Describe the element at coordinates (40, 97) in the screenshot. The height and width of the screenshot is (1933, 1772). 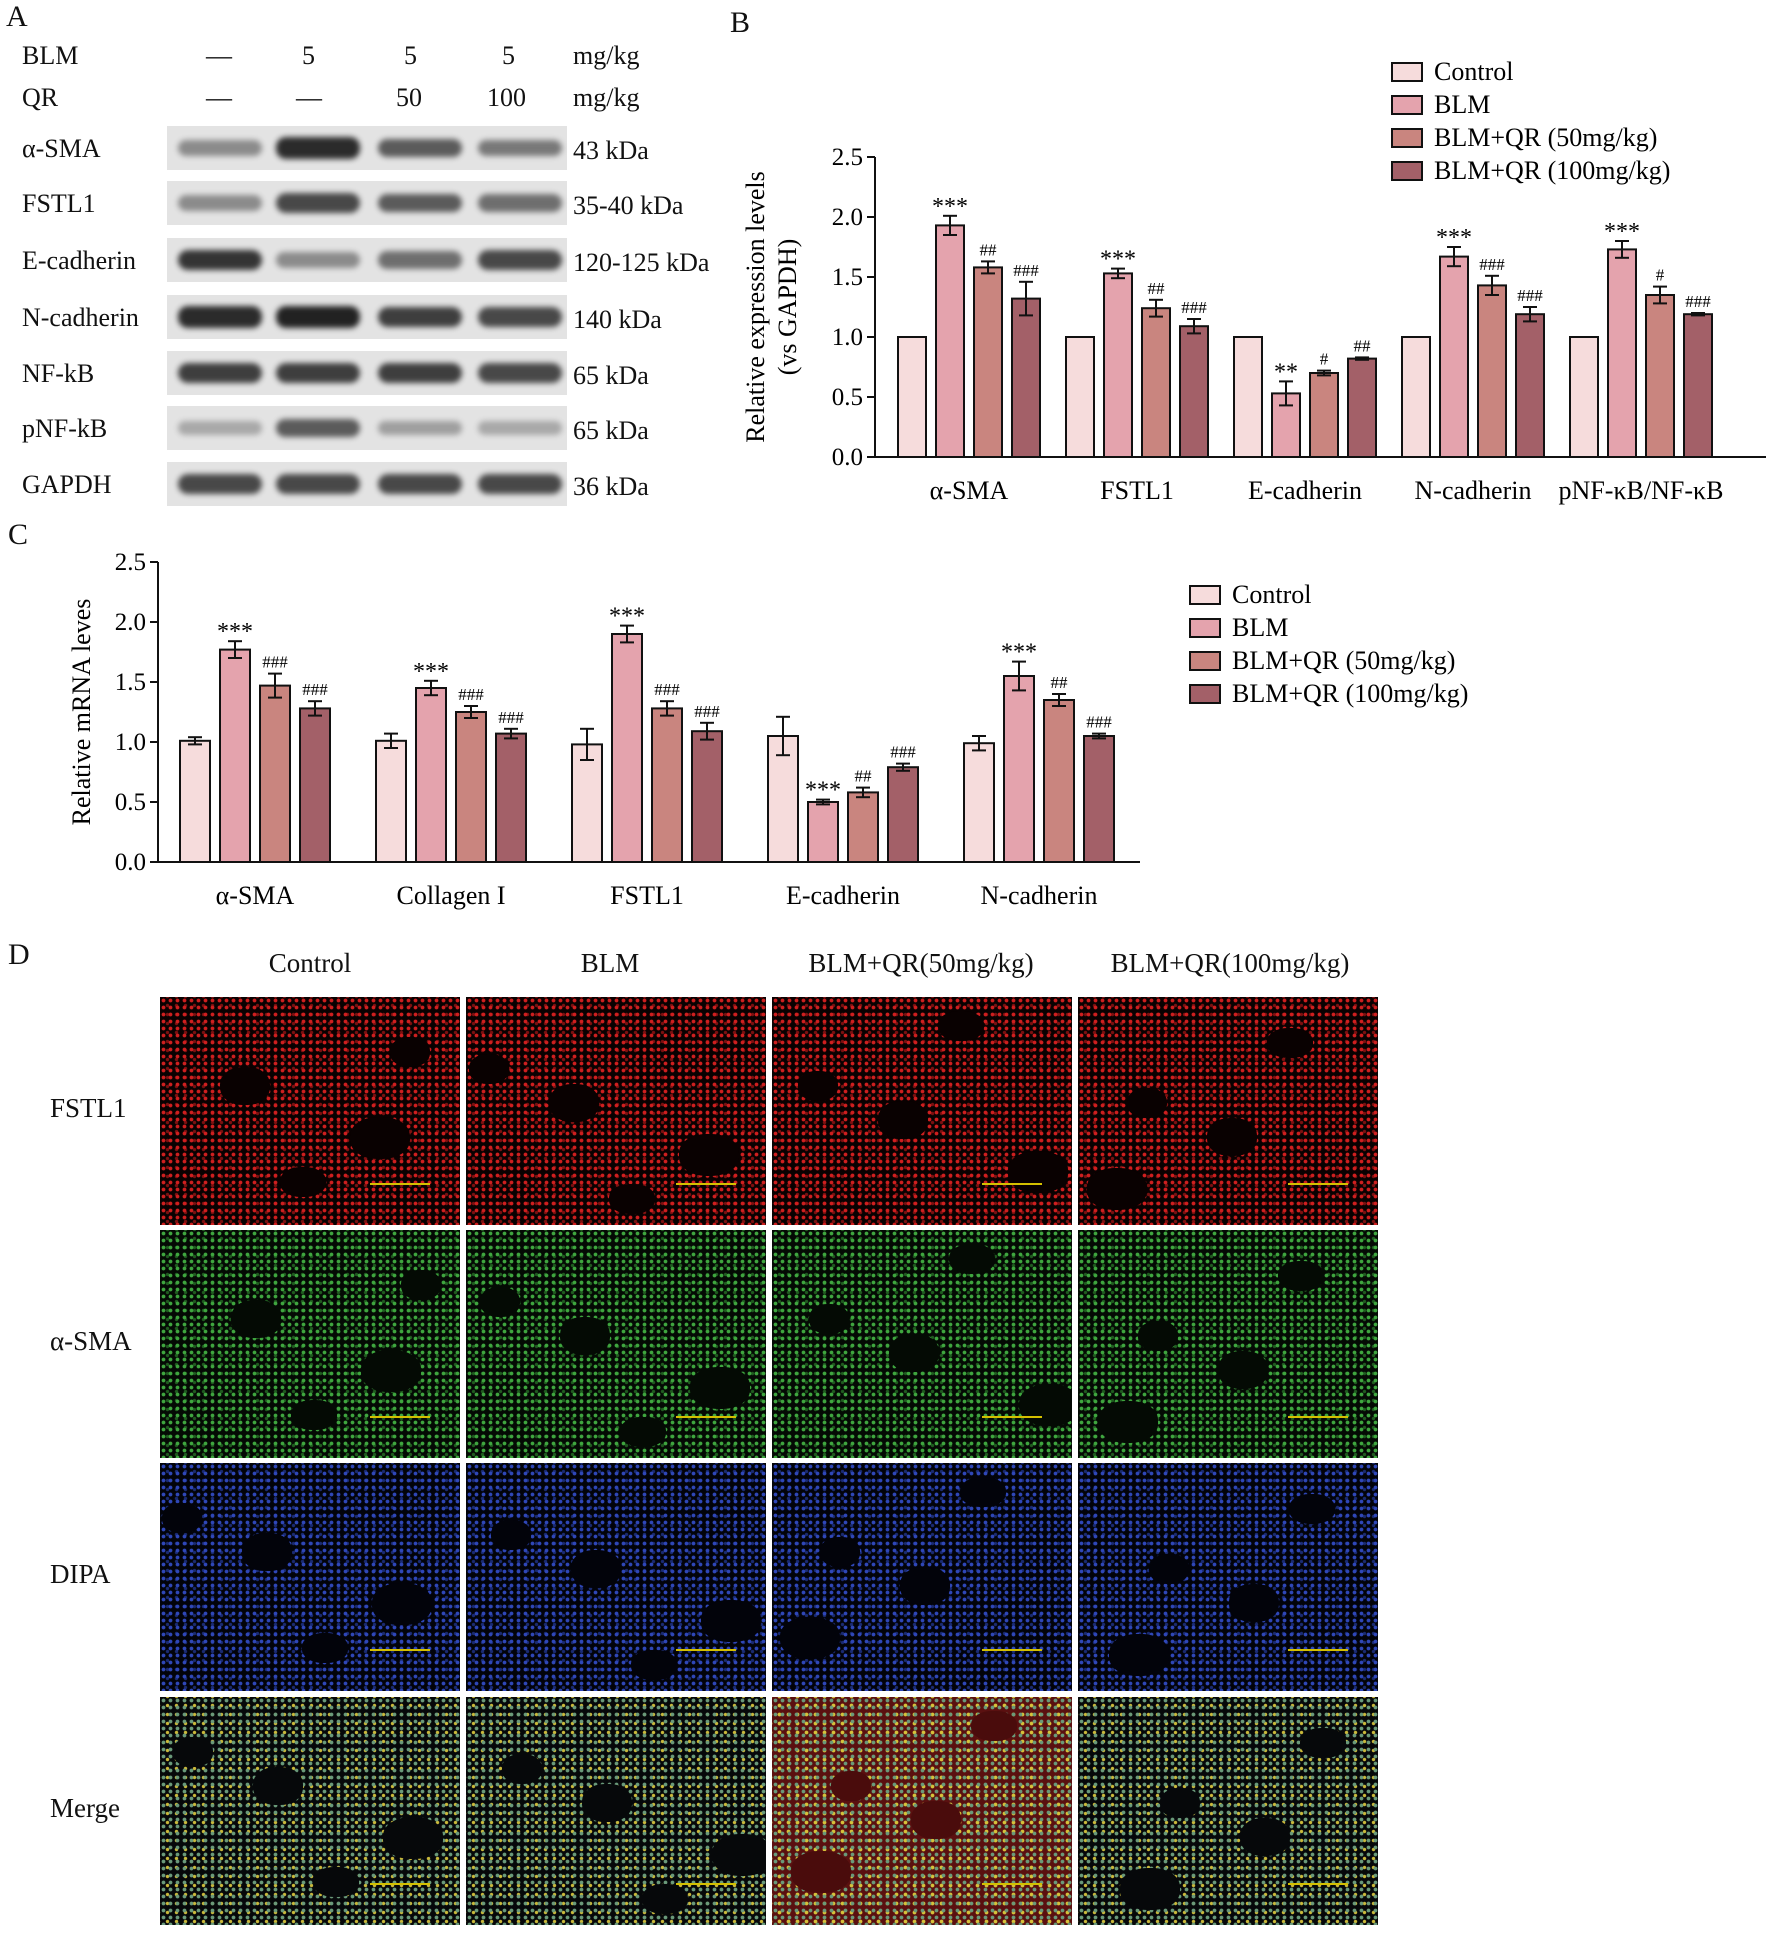
I see `qr-header-label: QR` at that location.